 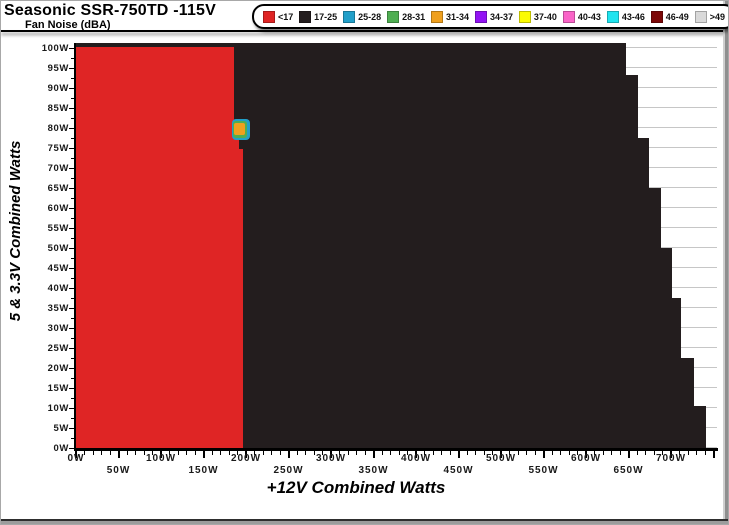 I want to click on x-tick-label: 650W, so click(x=628, y=470).